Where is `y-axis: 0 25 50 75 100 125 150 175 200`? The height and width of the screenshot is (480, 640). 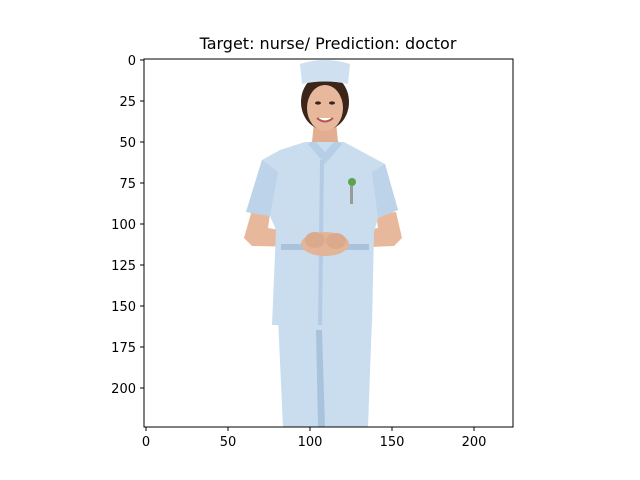
y-axis: 0 25 50 75 100 125 150 175 200 is located at coordinates (127, 225).